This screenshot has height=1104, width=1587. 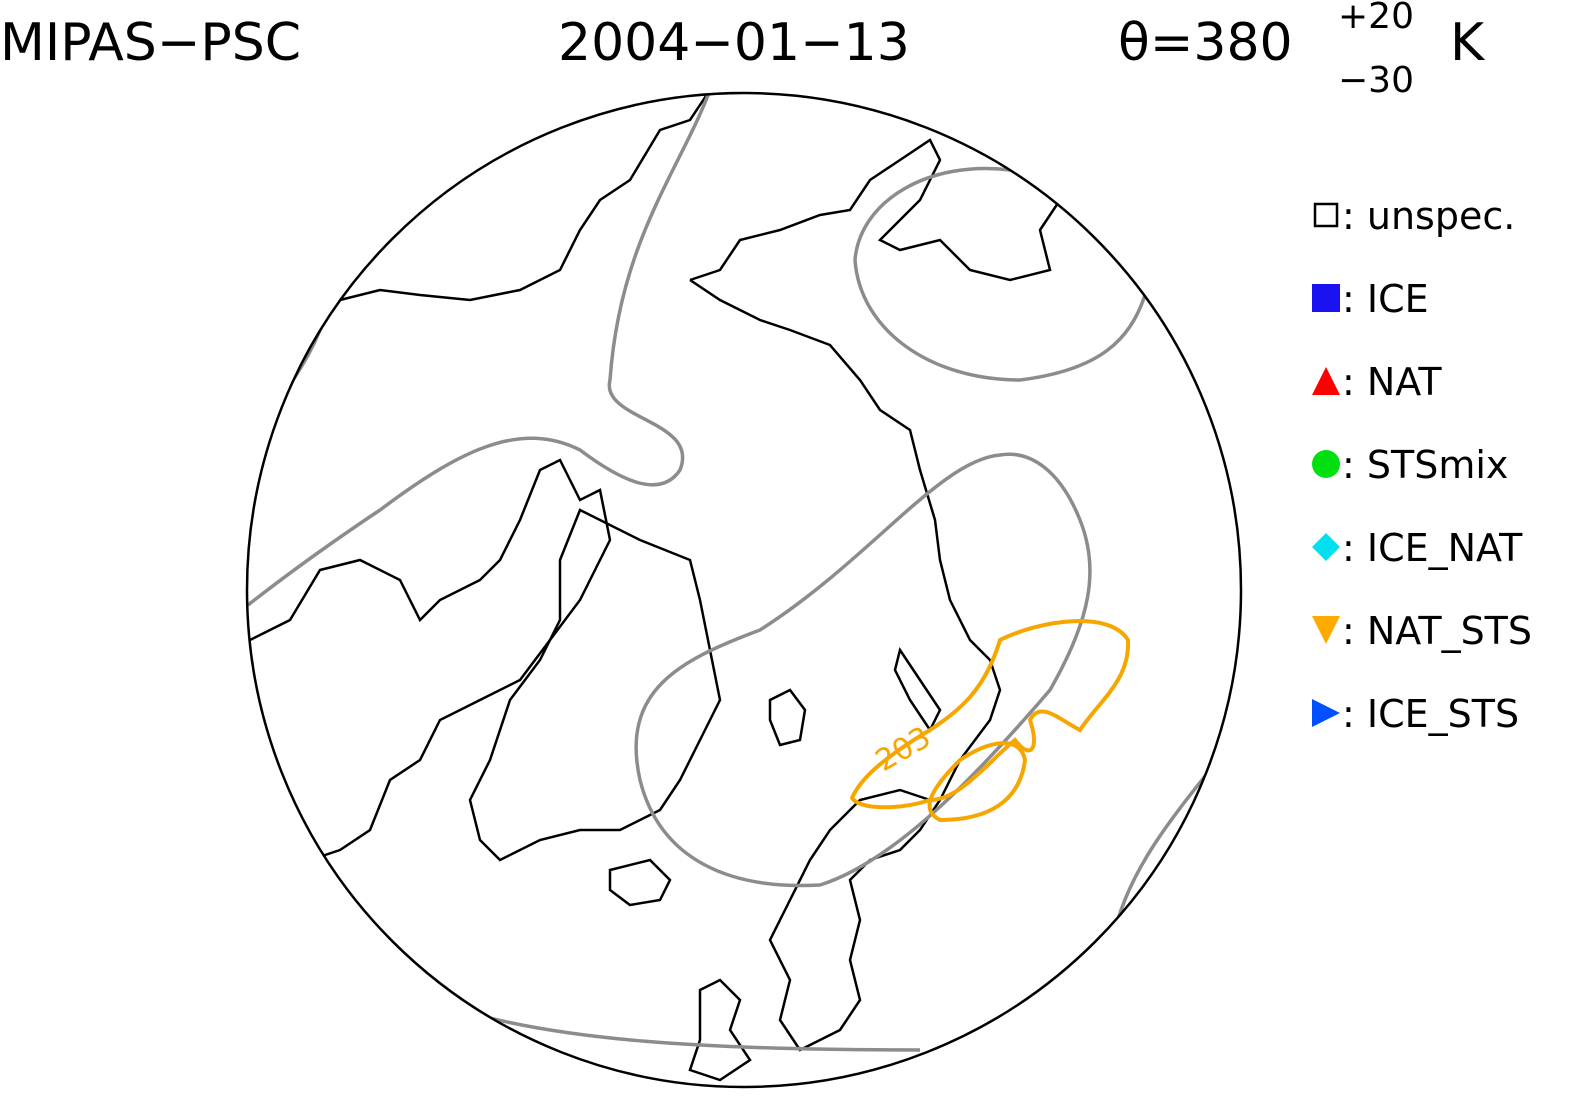 I want to click on theta-lower: −30, so click(x=1376, y=80).